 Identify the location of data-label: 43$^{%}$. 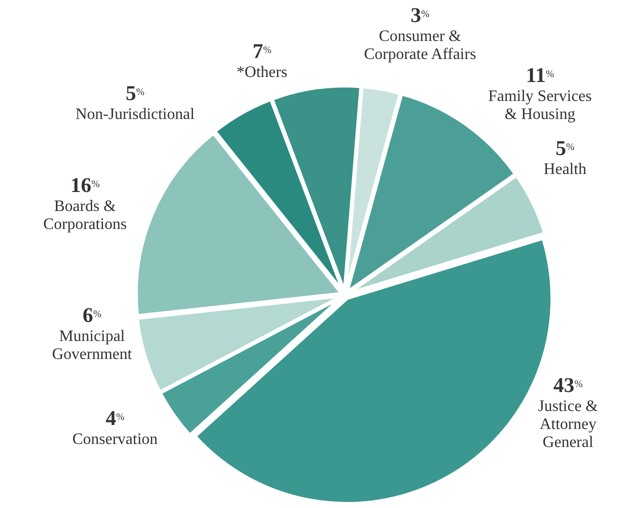
(568, 385).